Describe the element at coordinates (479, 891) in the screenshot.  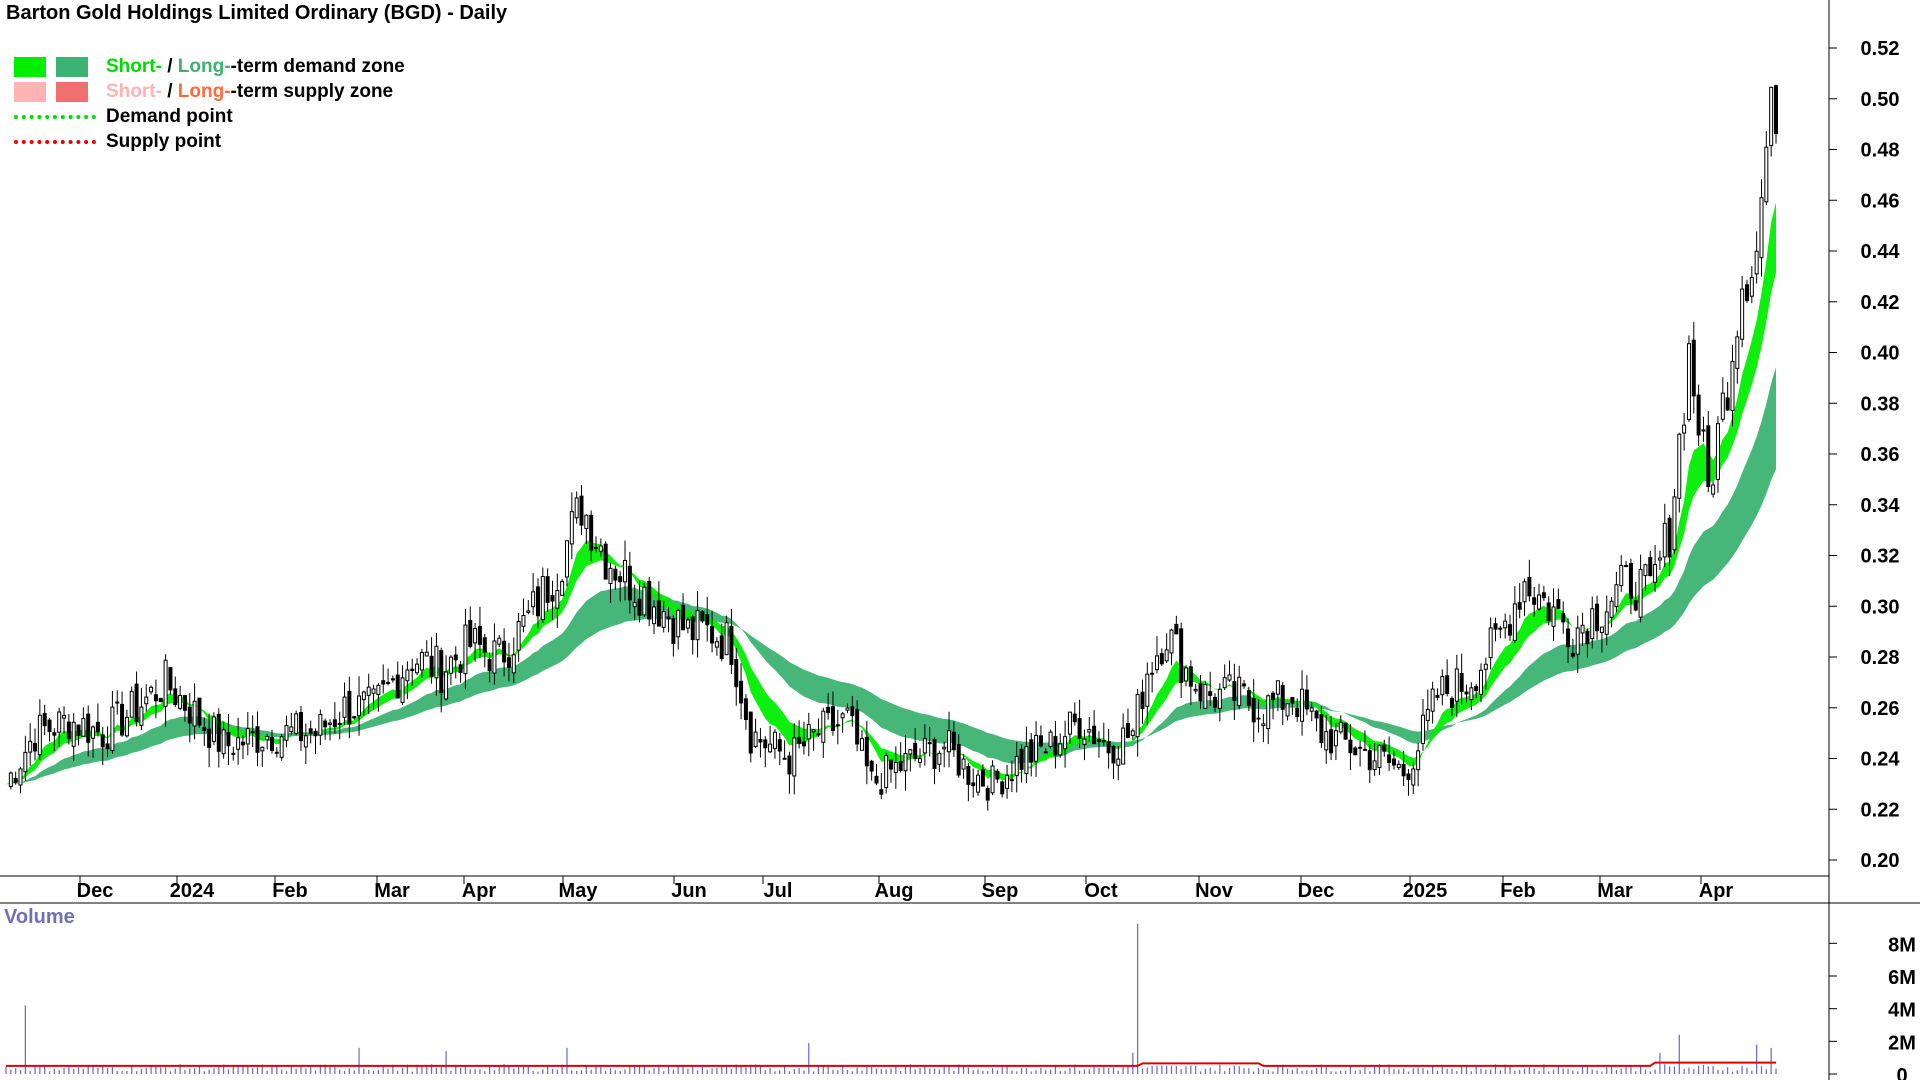
I see `x-tick-label: Apr` at that location.